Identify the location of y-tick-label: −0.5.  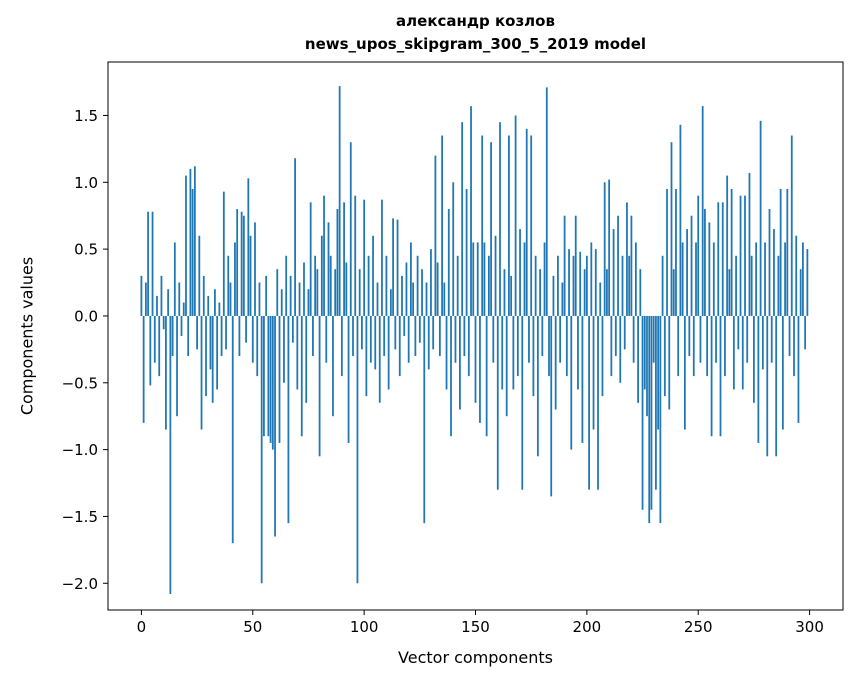
(80, 383).